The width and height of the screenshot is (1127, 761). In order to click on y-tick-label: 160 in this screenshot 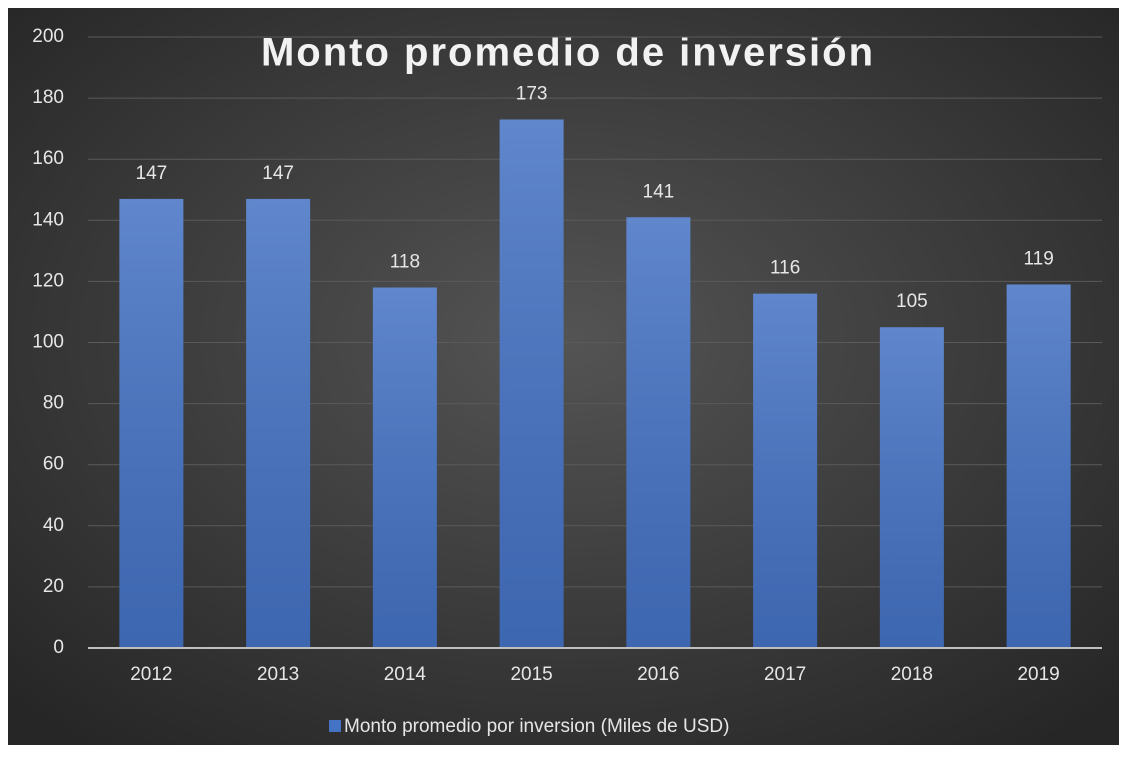, I will do `click(48, 158)`.